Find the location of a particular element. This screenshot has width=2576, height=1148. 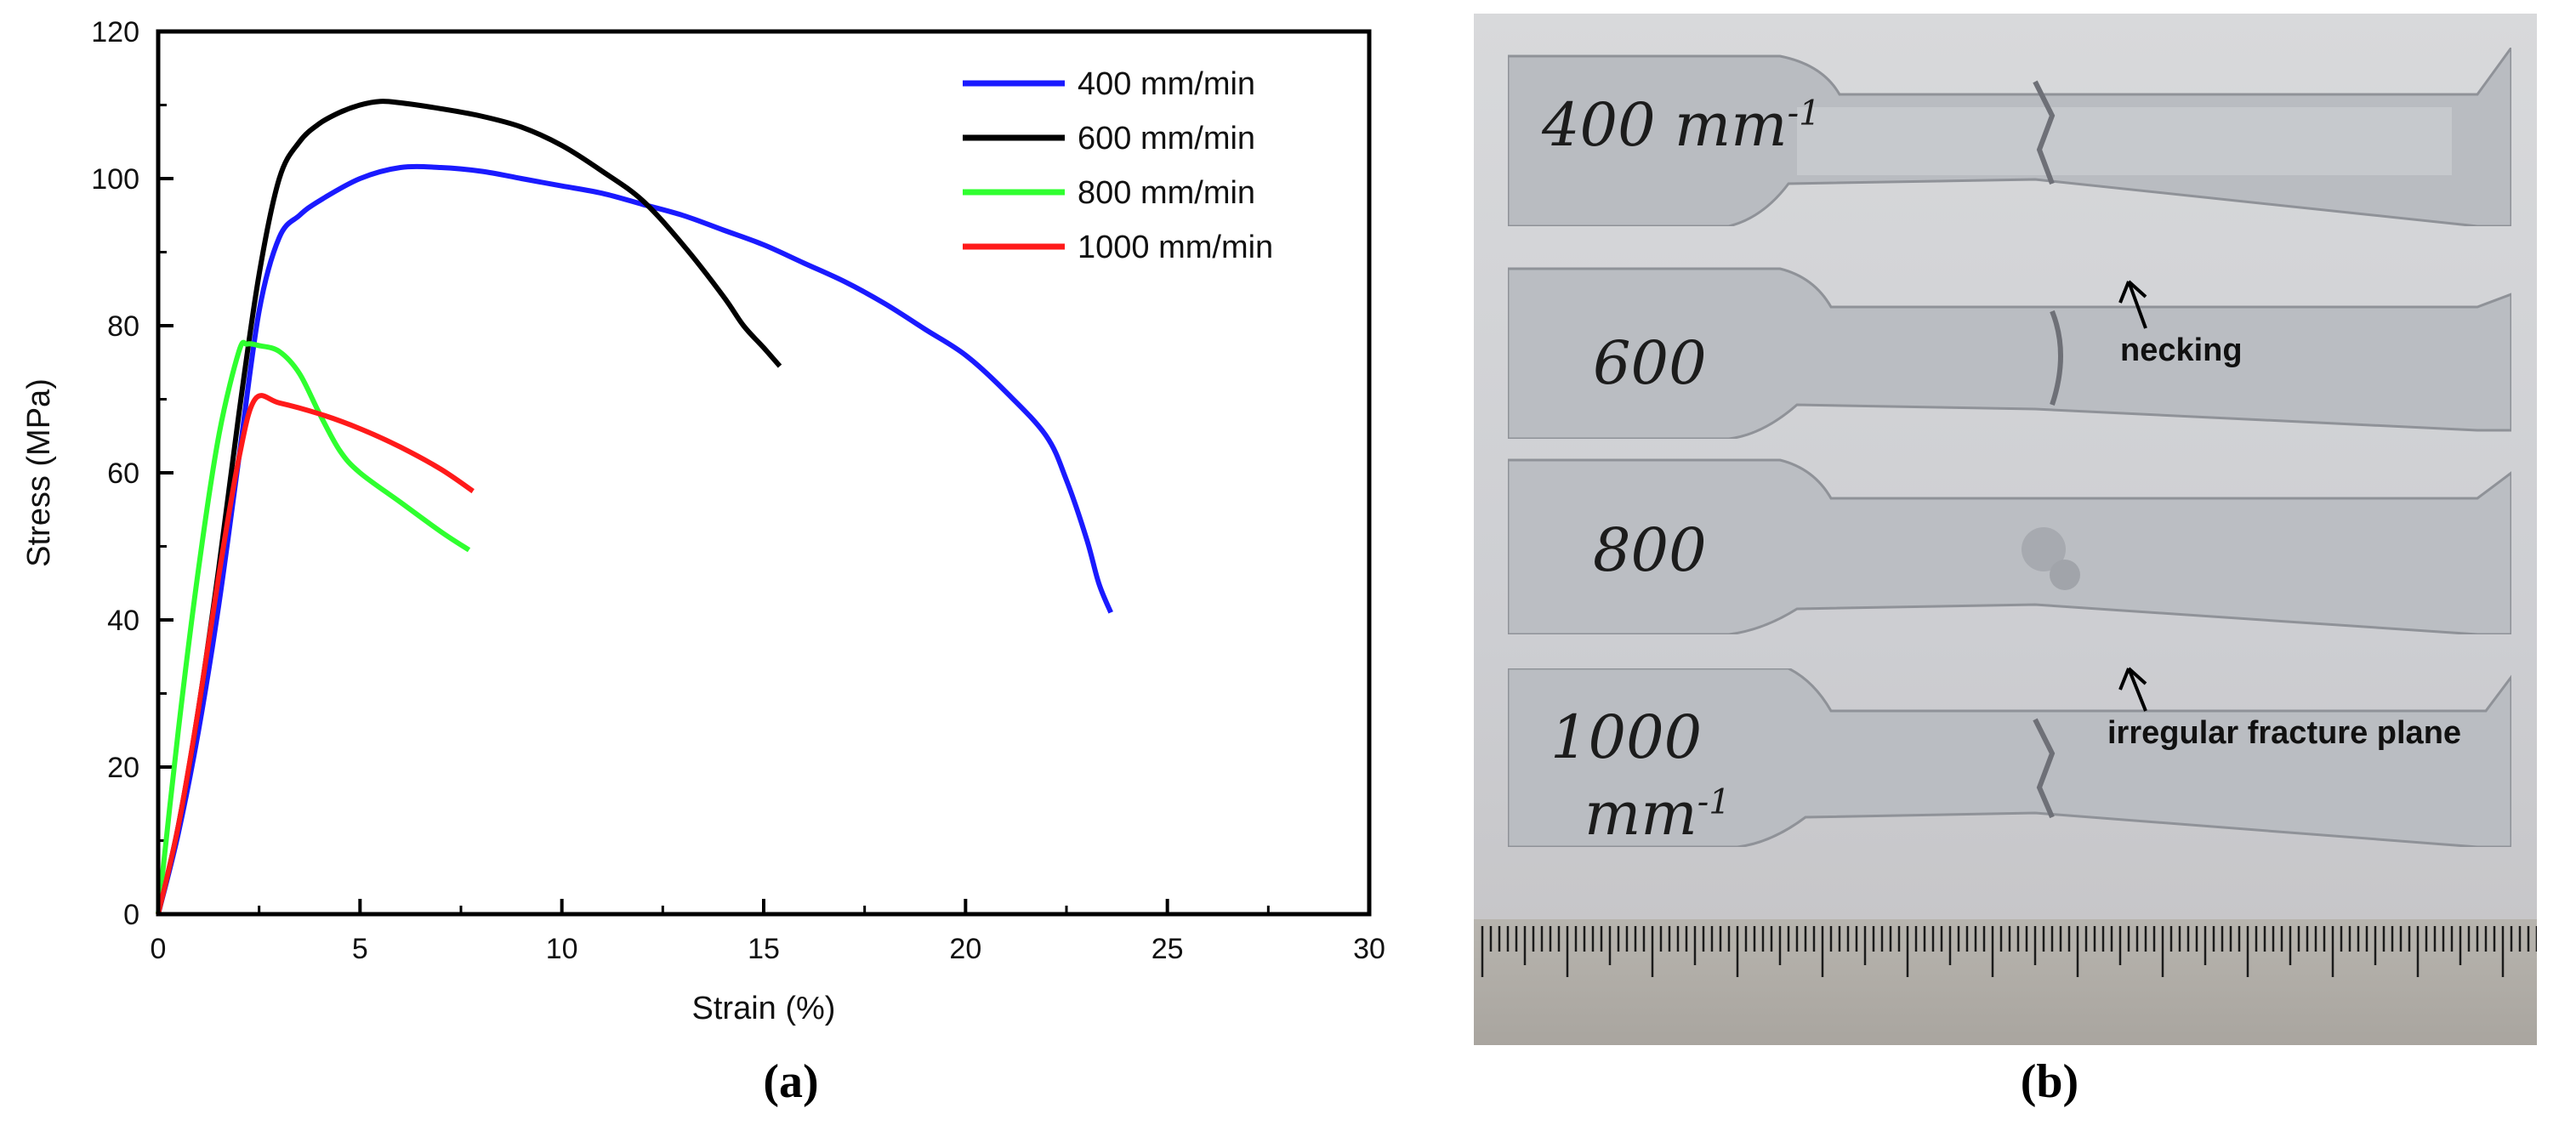

y-tick-label: 60 is located at coordinates (123, 473).